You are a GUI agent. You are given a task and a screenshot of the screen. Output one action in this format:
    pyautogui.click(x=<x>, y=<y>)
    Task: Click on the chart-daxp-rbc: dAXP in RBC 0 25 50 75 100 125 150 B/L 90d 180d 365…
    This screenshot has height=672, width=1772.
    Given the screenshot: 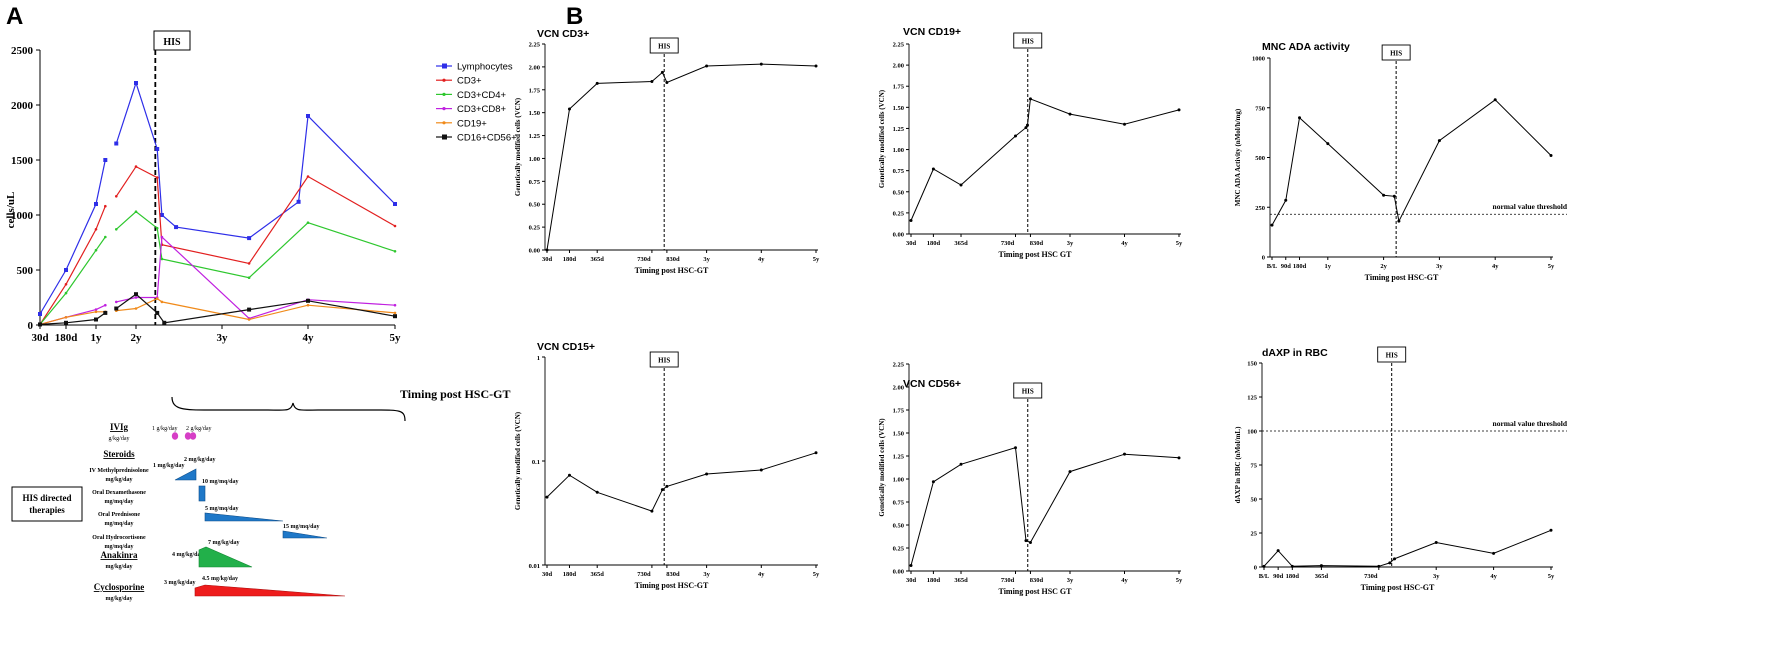 What is the action you would take?
    pyautogui.click(x=1401, y=469)
    